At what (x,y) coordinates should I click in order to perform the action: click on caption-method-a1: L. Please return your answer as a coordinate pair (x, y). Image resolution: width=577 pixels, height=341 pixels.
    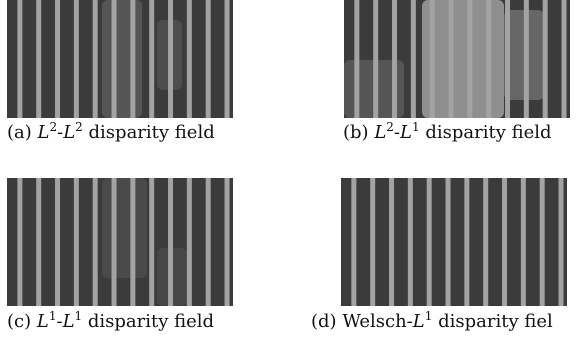
    Looking at the image, I should click on (43, 132).